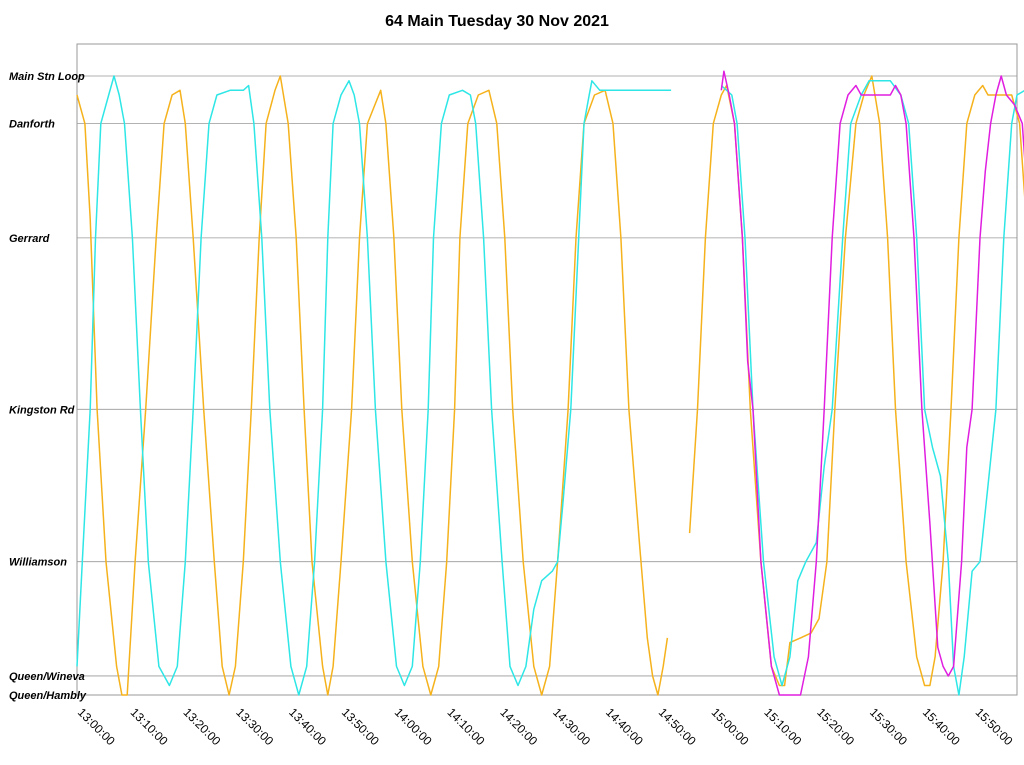 Image resolution: width=1024 pixels, height=765 pixels. I want to click on time-tick-label: 14:20:00, so click(518, 726).